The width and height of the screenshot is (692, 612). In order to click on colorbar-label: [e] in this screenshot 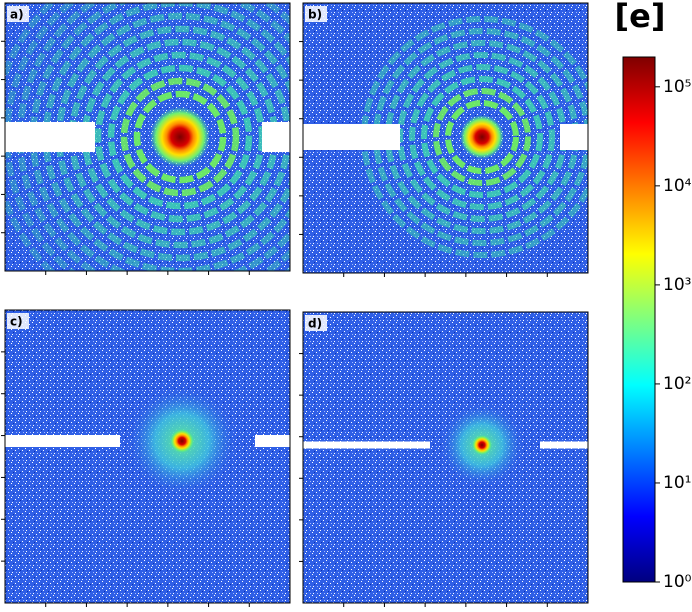, I will do `click(640, 17)`.